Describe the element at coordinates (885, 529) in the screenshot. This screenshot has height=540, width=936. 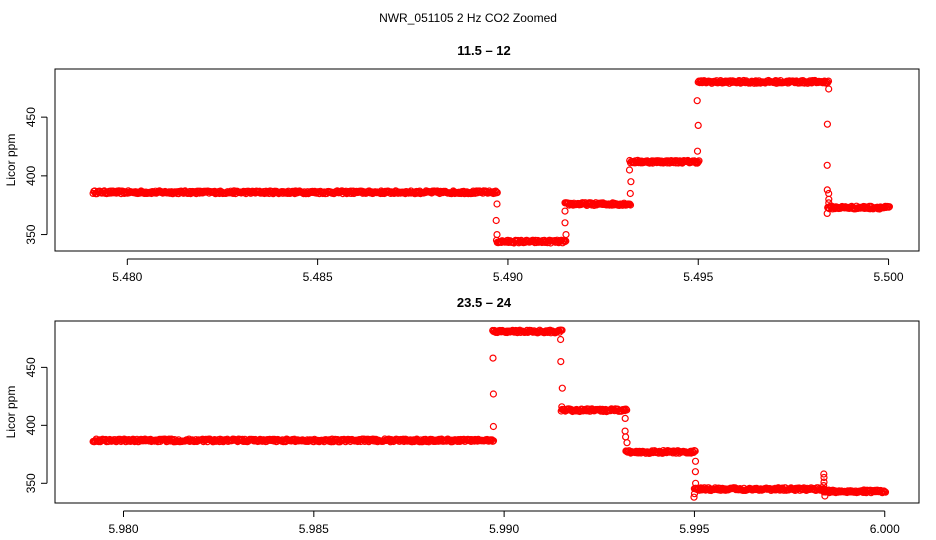
I see `x-tick-label: 6.000` at that location.